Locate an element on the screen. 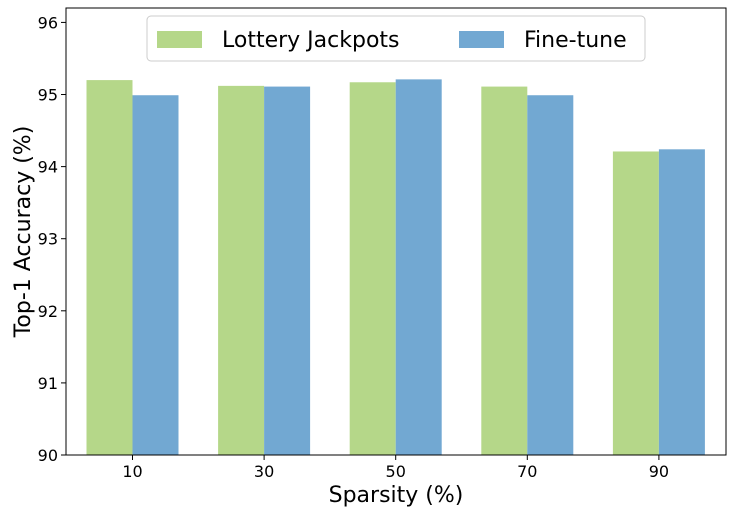 The height and width of the screenshot is (515, 734). y-axis-label: Top-1 Accuracy (%) is located at coordinates (23, 232).